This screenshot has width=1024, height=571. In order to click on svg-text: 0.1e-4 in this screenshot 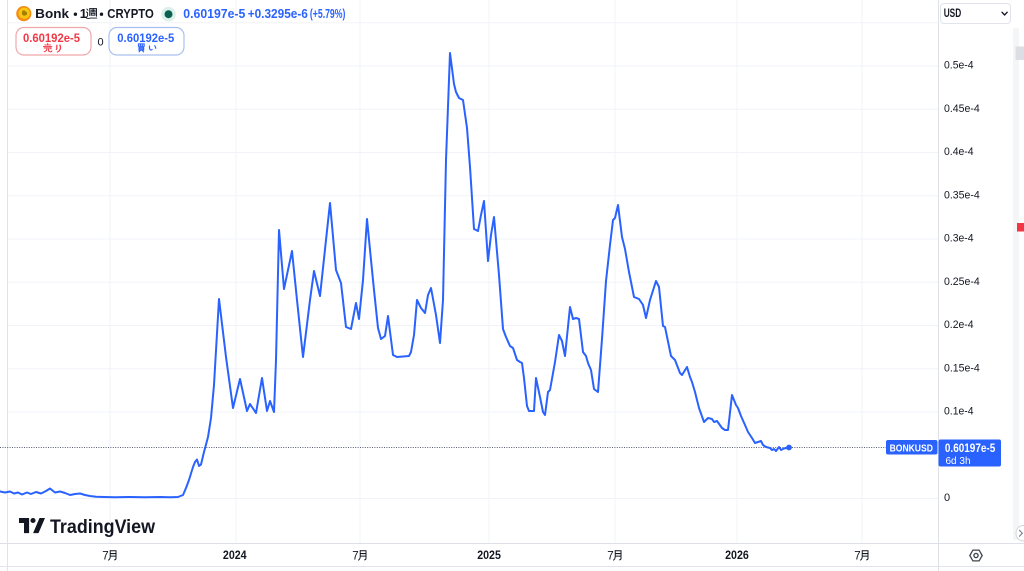, I will do `click(959, 412)`.